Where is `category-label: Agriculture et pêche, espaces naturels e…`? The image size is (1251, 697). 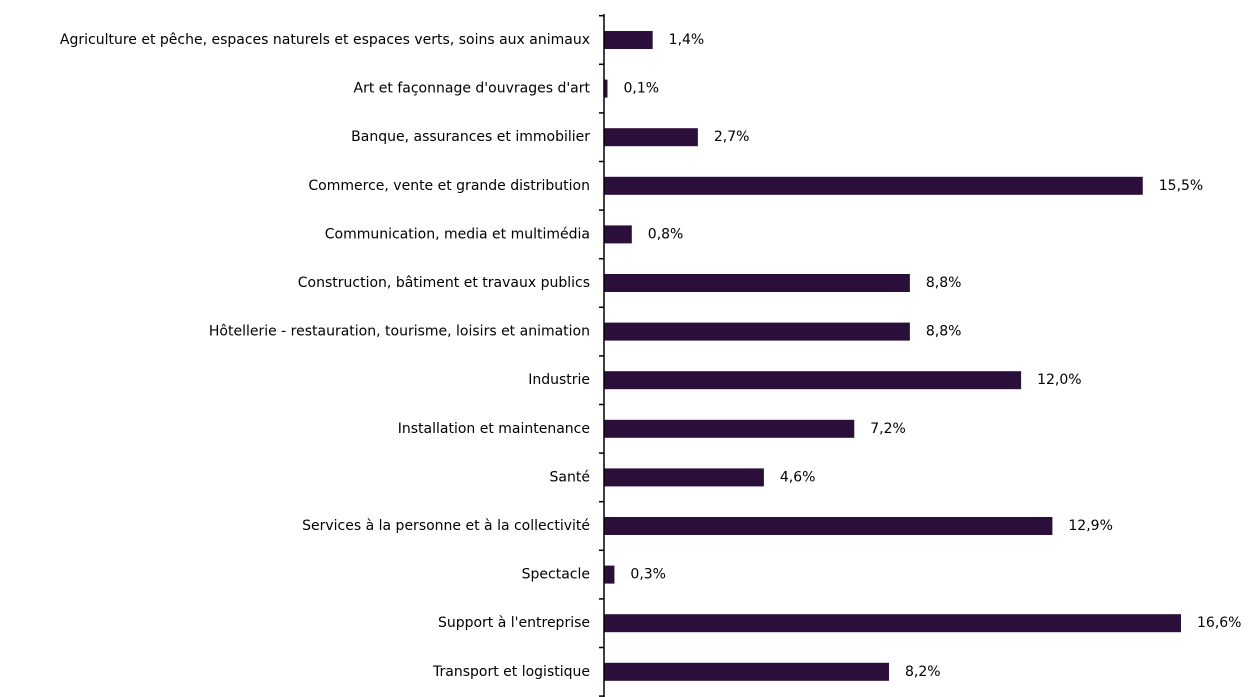
category-label: Agriculture et pêche, espaces naturels e… is located at coordinates (325, 40).